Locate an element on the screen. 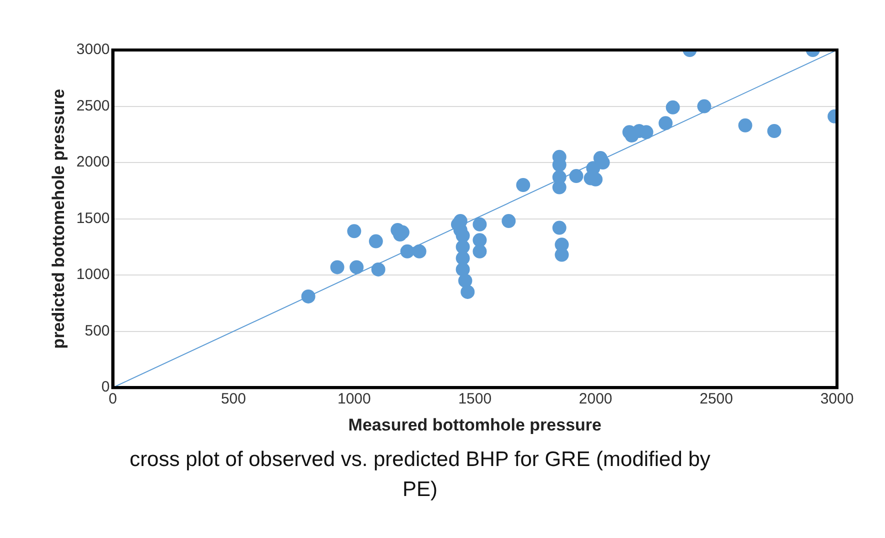 This screenshot has height=538, width=885. y-axis-title: predicted bottomehole pressure is located at coordinates (58, 218).